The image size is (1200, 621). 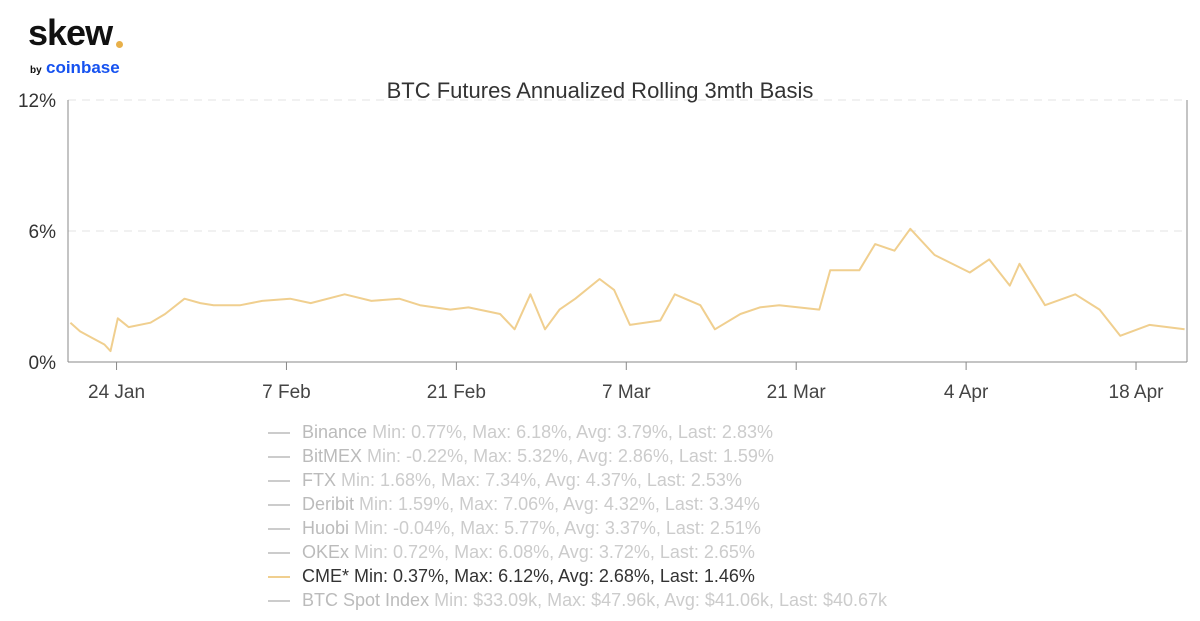 What do you see at coordinates (319, 480) in the screenshot?
I see `legend-name: FTX` at bounding box center [319, 480].